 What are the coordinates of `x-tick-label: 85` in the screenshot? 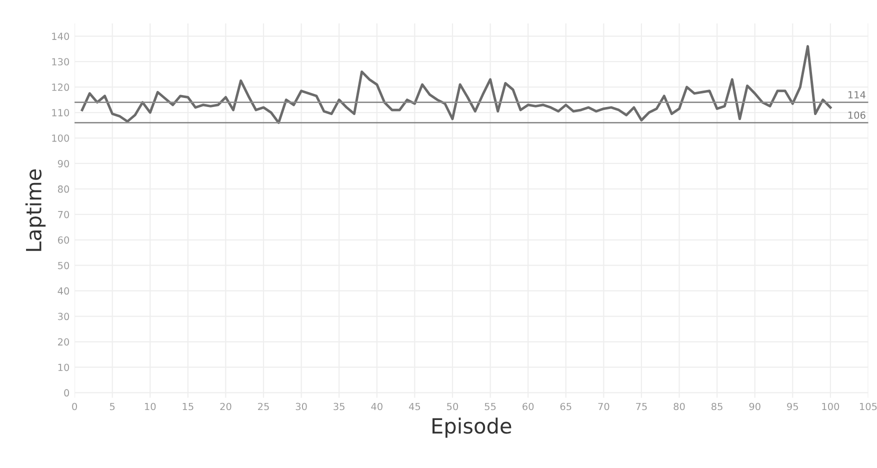 It's located at (717, 406).